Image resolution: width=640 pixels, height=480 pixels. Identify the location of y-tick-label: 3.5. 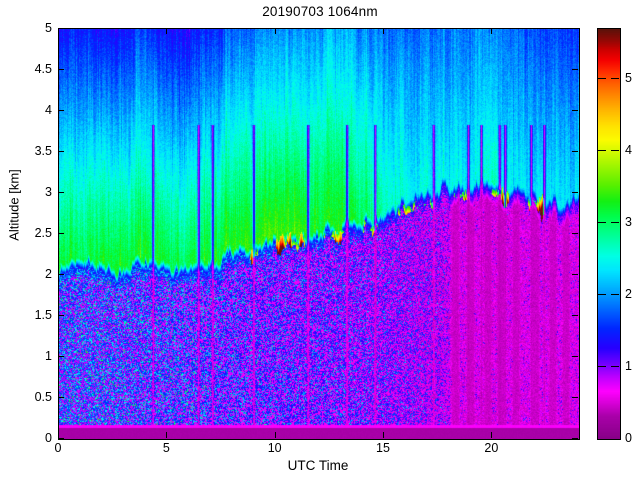
(43, 151).